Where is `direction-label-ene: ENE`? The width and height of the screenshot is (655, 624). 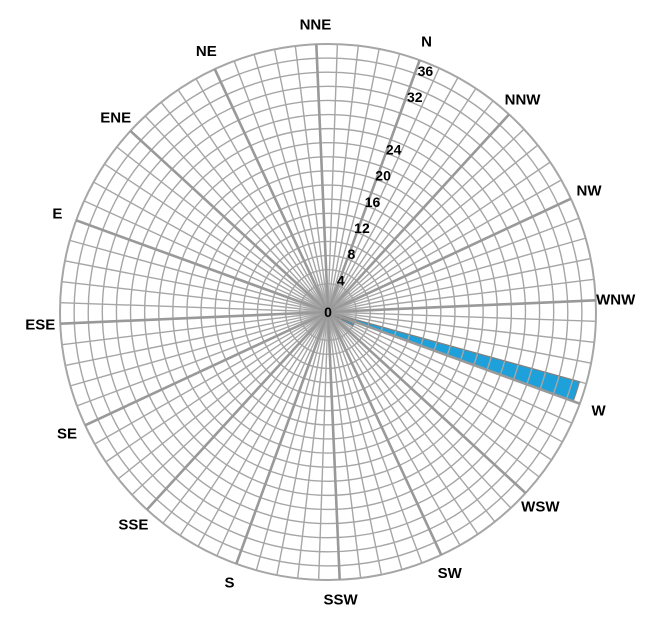 direction-label-ene: ENE is located at coordinates (115, 117).